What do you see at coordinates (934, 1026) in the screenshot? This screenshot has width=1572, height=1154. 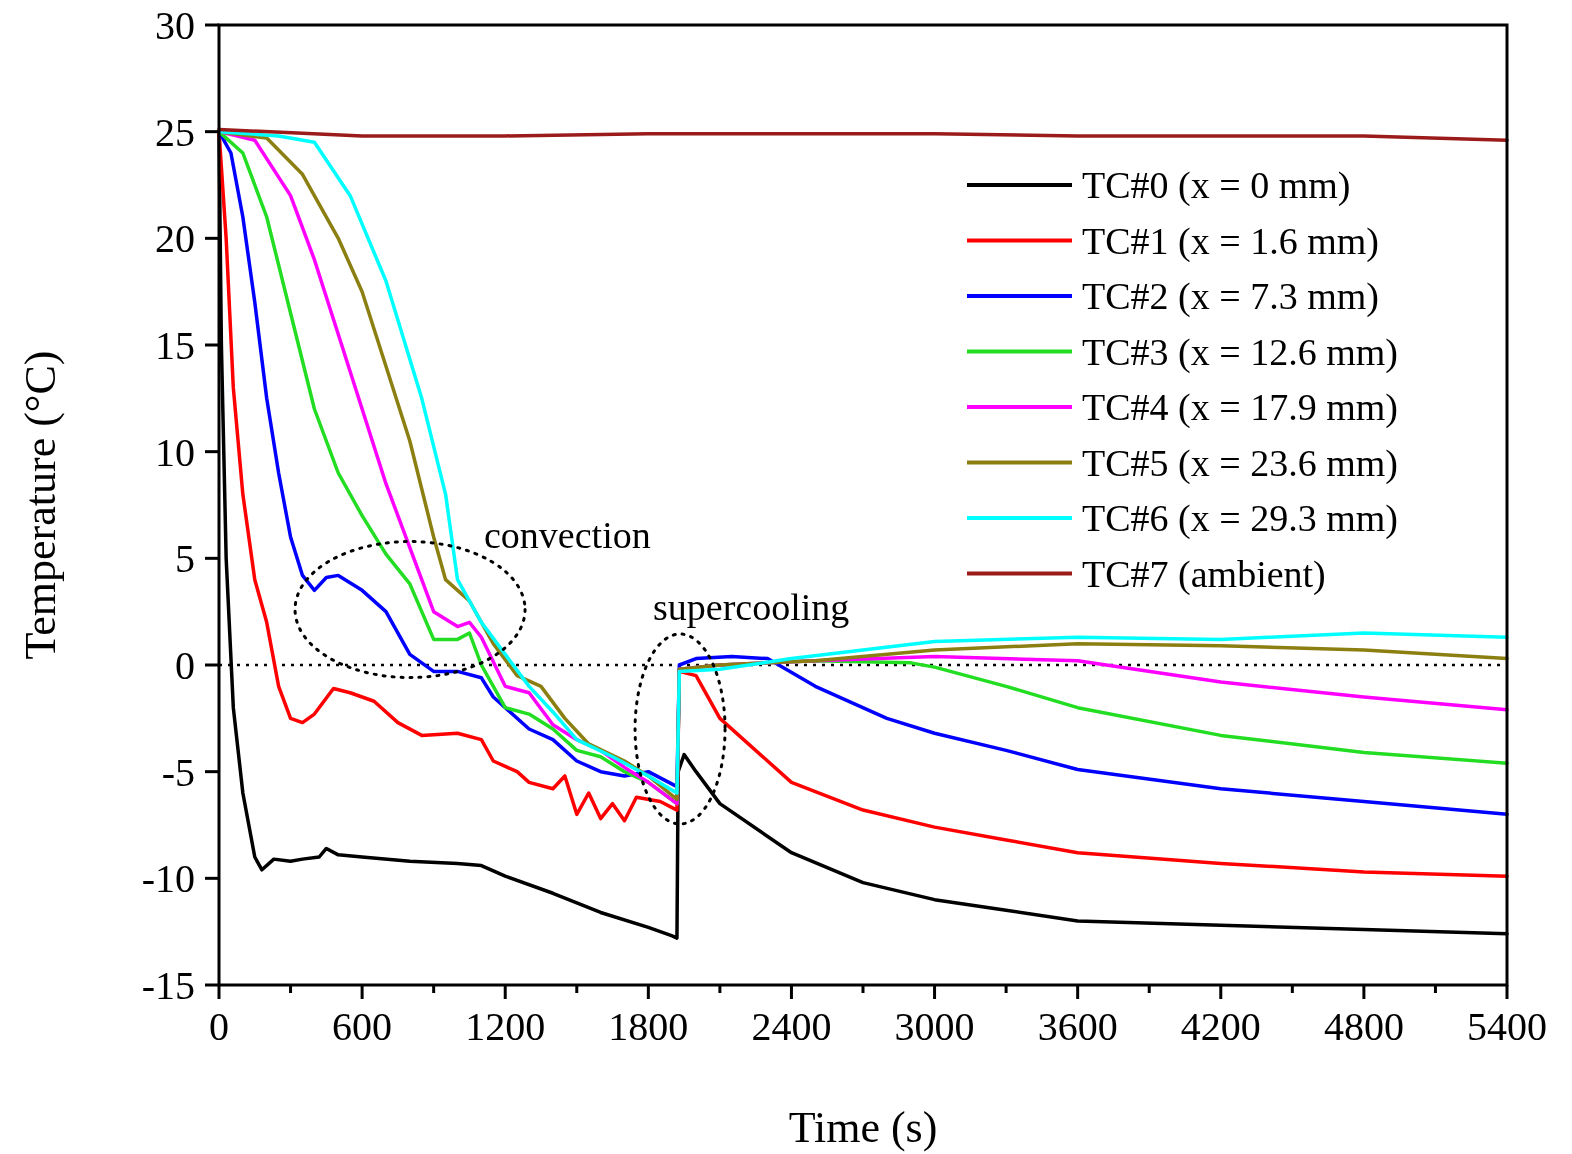 I see `x-tick-label: 3000` at bounding box center [934, 1026].